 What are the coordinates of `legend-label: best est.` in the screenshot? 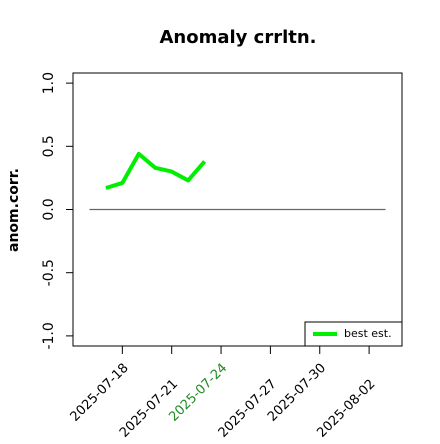 It's located at (368, 333).